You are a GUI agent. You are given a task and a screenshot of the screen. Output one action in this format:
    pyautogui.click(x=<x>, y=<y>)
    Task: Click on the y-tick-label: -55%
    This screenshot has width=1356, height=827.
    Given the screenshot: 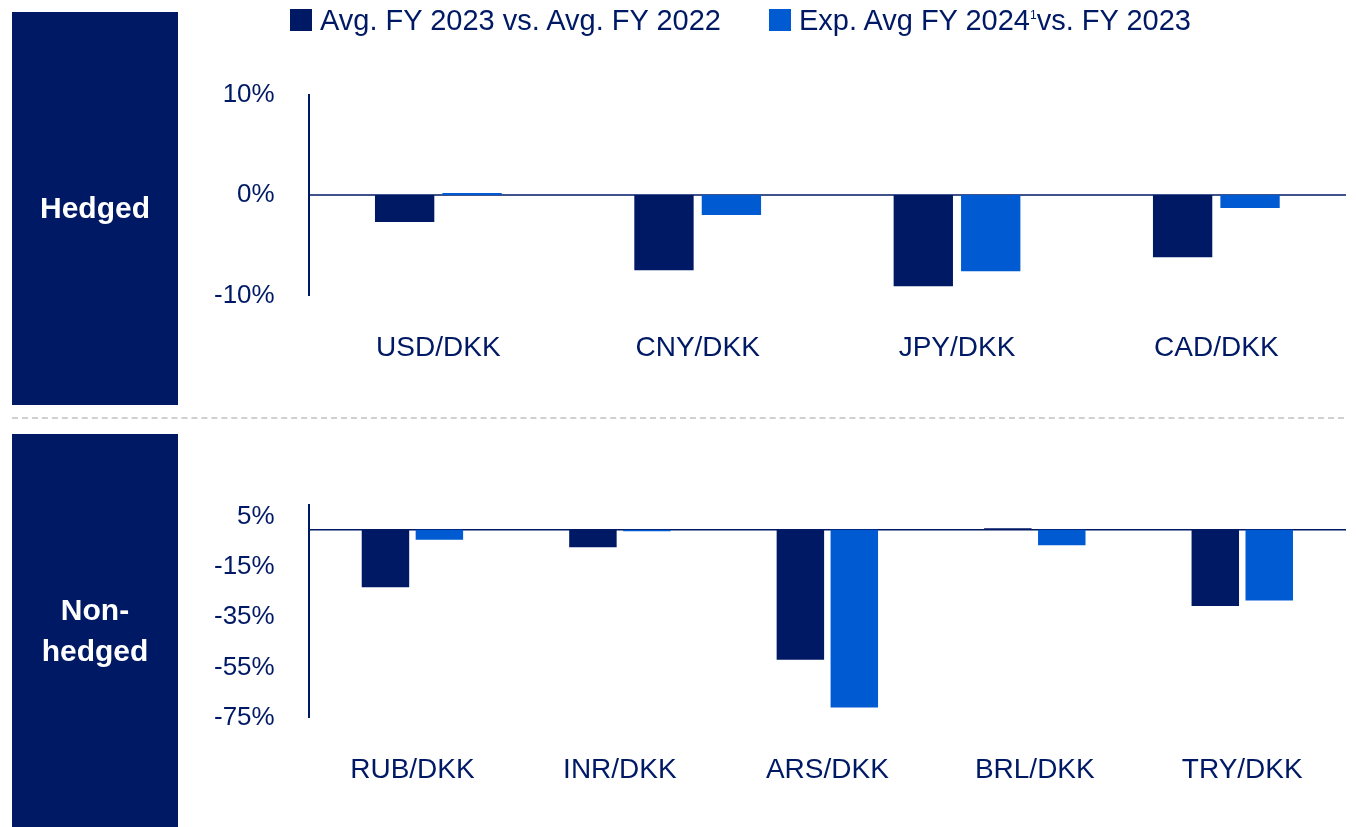 What is the action you would take?
    pyautogui.click(x=244, y=665)
    